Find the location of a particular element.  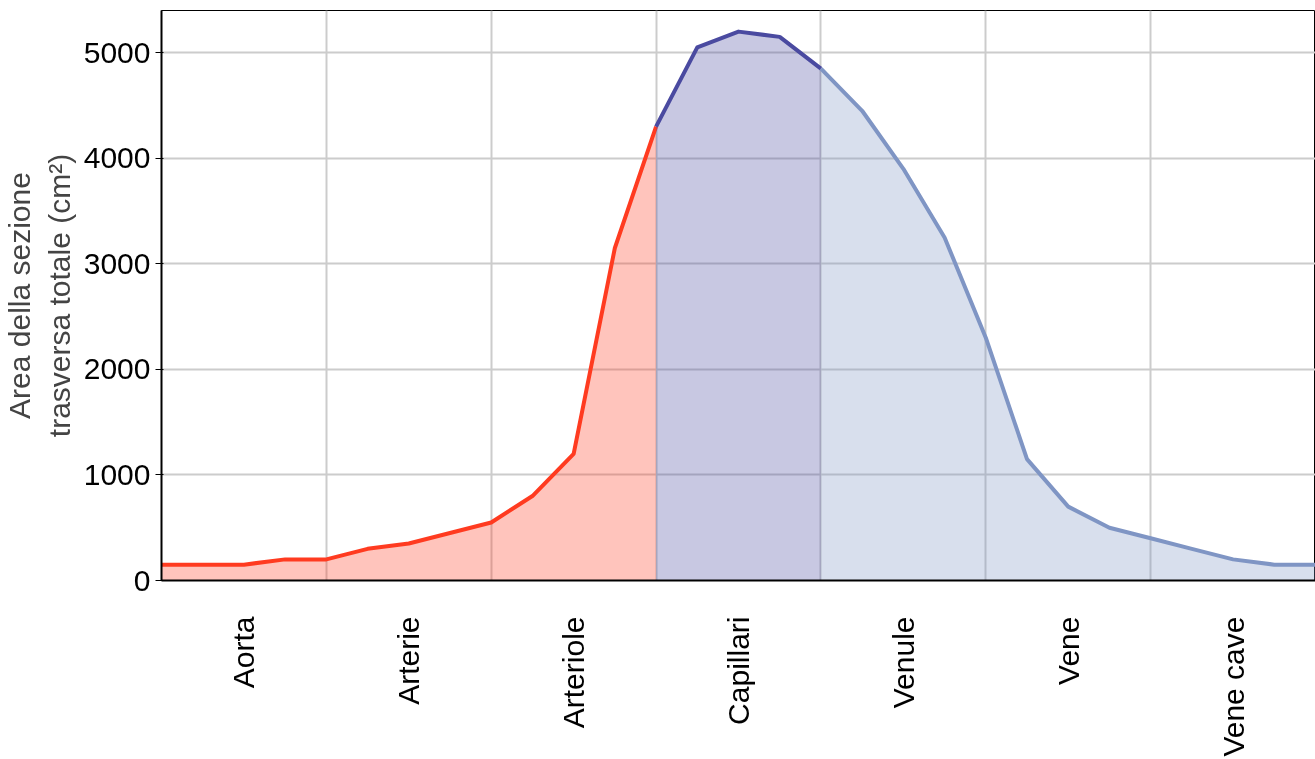

y-tick-label: 4000 is located at coordinates (117, 158).